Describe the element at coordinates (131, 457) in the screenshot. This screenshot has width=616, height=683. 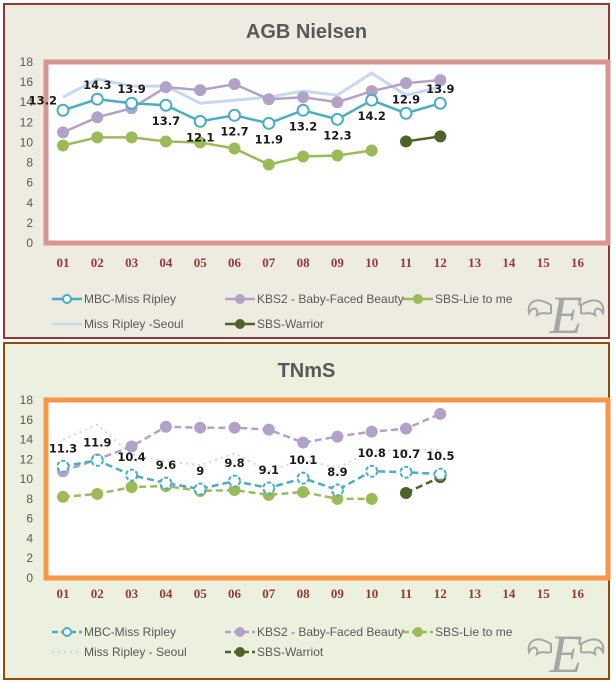
I see `data-label: 10.4` at that location.